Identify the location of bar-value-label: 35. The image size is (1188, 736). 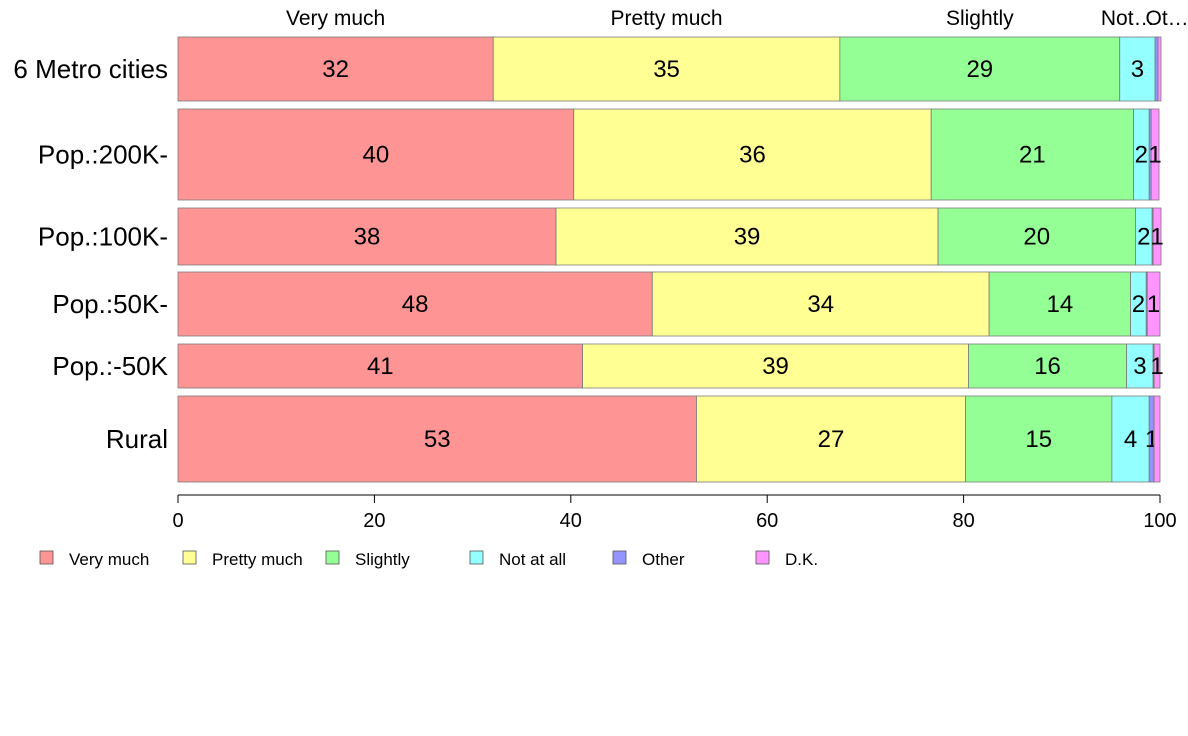
(666, 69).